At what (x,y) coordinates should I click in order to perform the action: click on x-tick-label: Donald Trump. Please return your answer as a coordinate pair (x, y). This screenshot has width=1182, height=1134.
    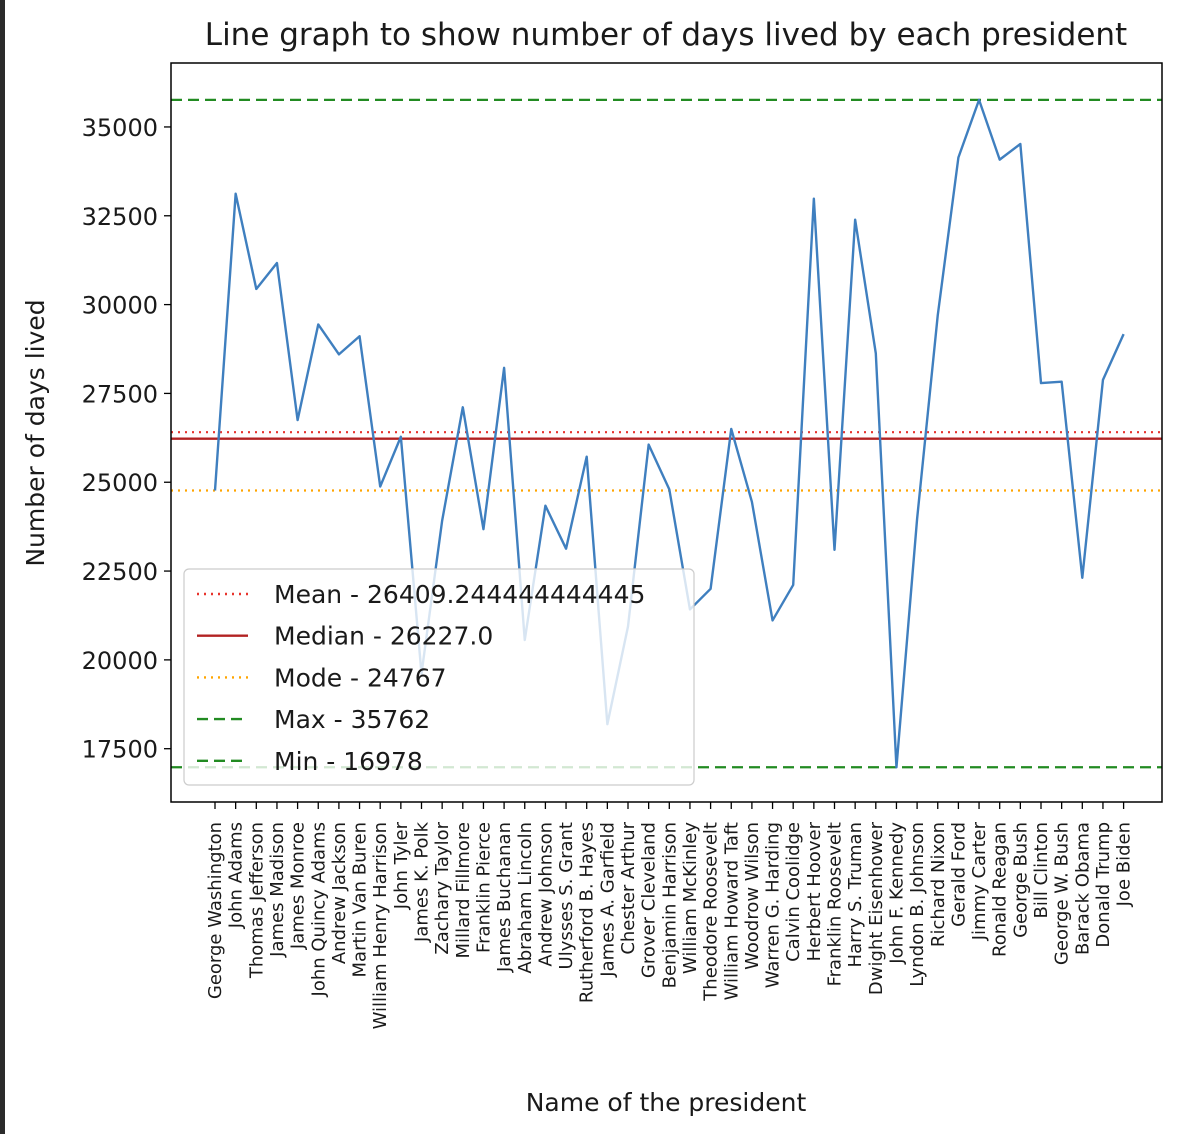
    Looking at the image, I should click on (1103, 885).